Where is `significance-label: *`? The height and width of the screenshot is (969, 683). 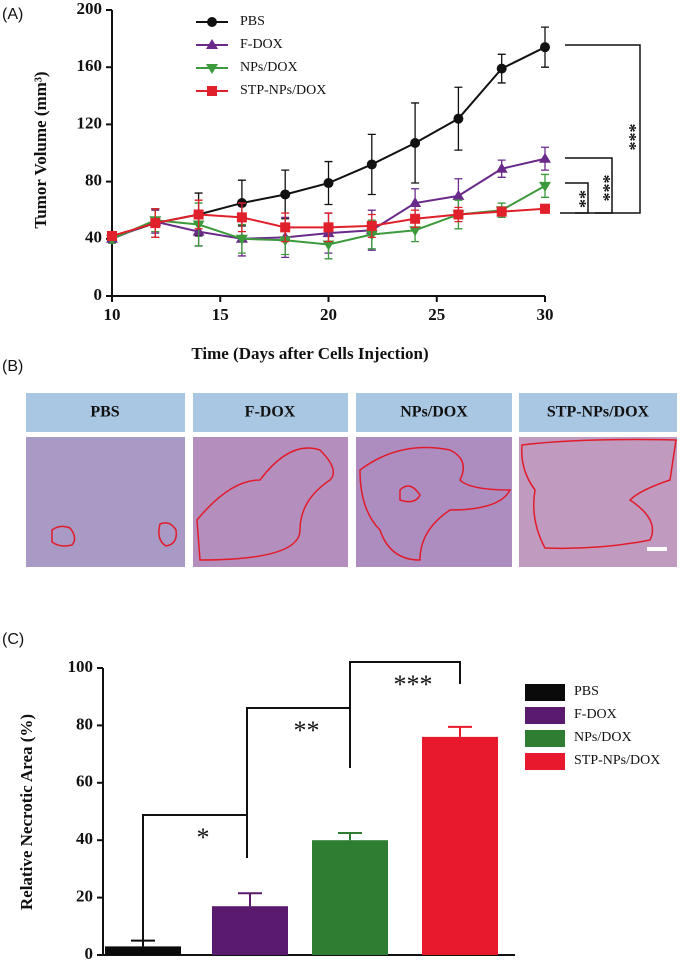 significance-label: * is located at coordinates (203, 837).